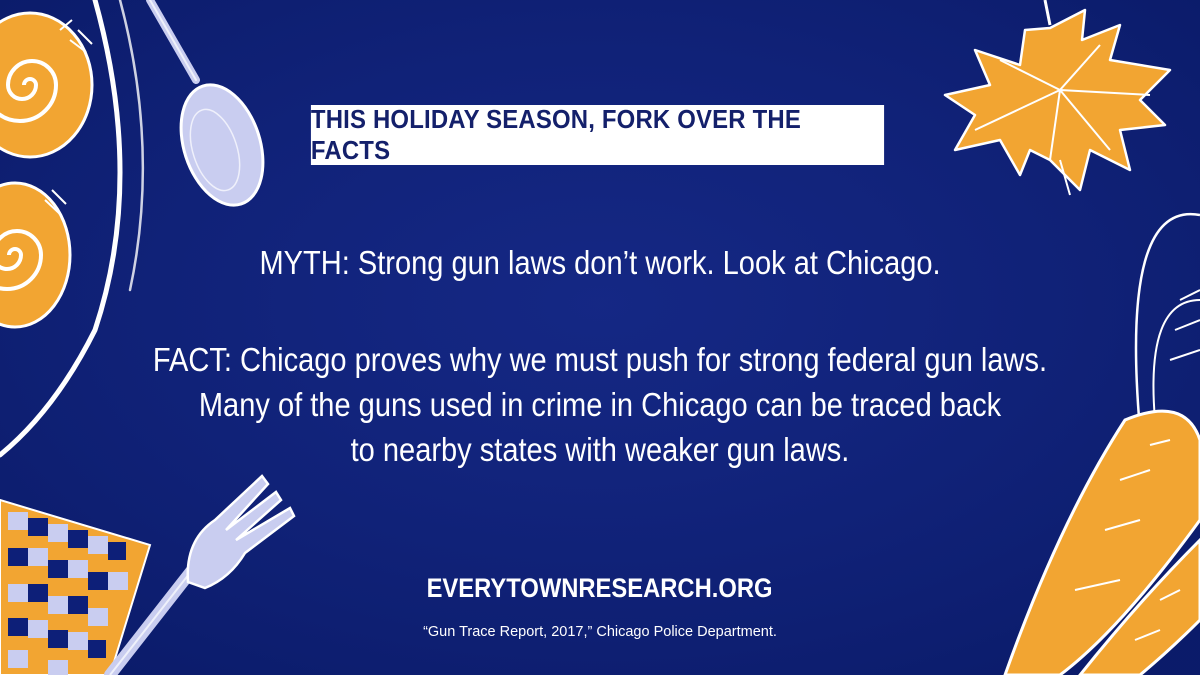 This screenshot has height=675, width=1200. Describe the element at coordinates (555, 134) in the screenshot. I see `headline-text: THIS HOLIDAY SEASON, FORK OVER THE FACTS` at that location.